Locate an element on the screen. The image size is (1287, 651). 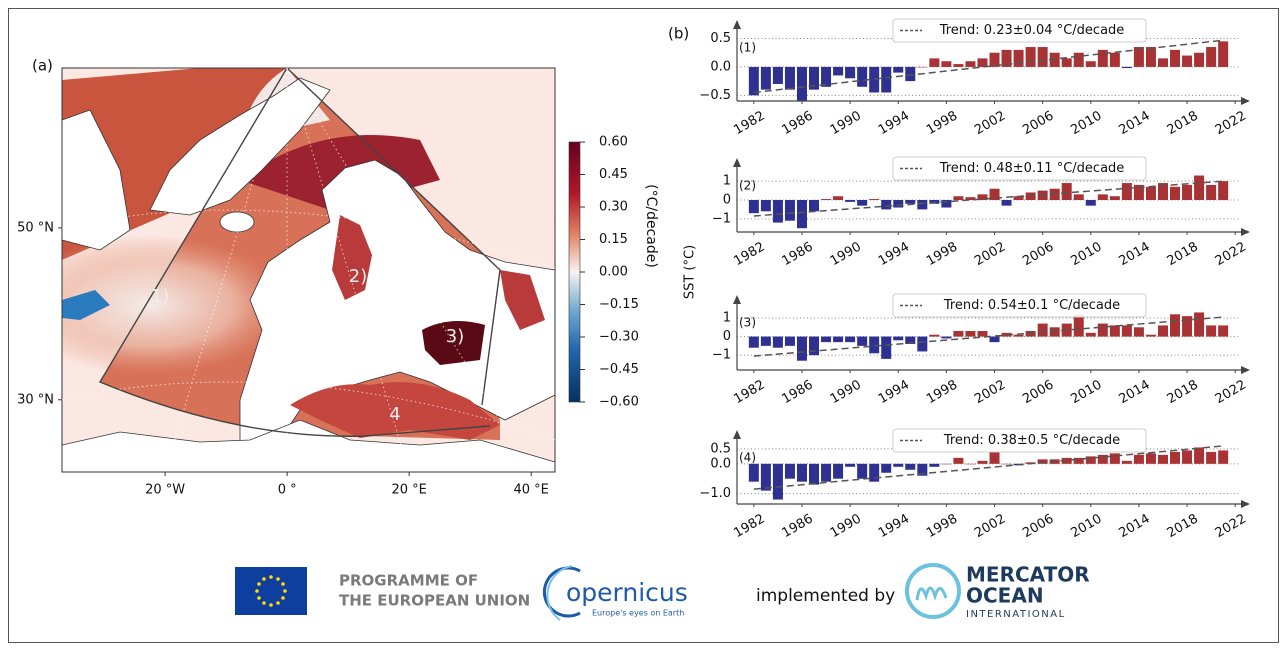
y-tick-label: −0.5 is located at coordinates (715, 95).